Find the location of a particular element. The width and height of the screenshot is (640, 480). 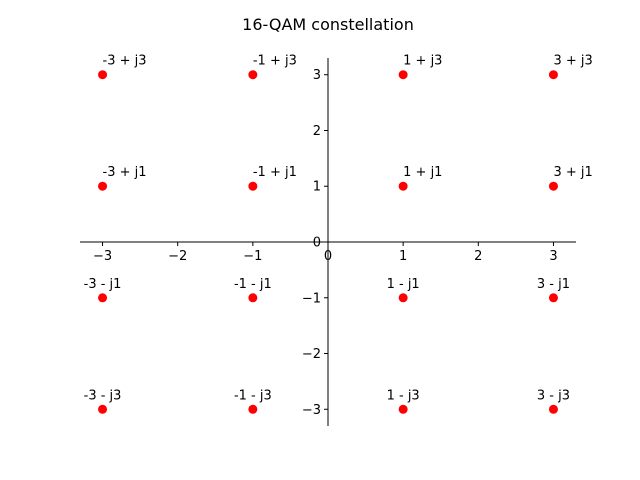

point-label: 3 - j1 is located at coordinates (553, 284).